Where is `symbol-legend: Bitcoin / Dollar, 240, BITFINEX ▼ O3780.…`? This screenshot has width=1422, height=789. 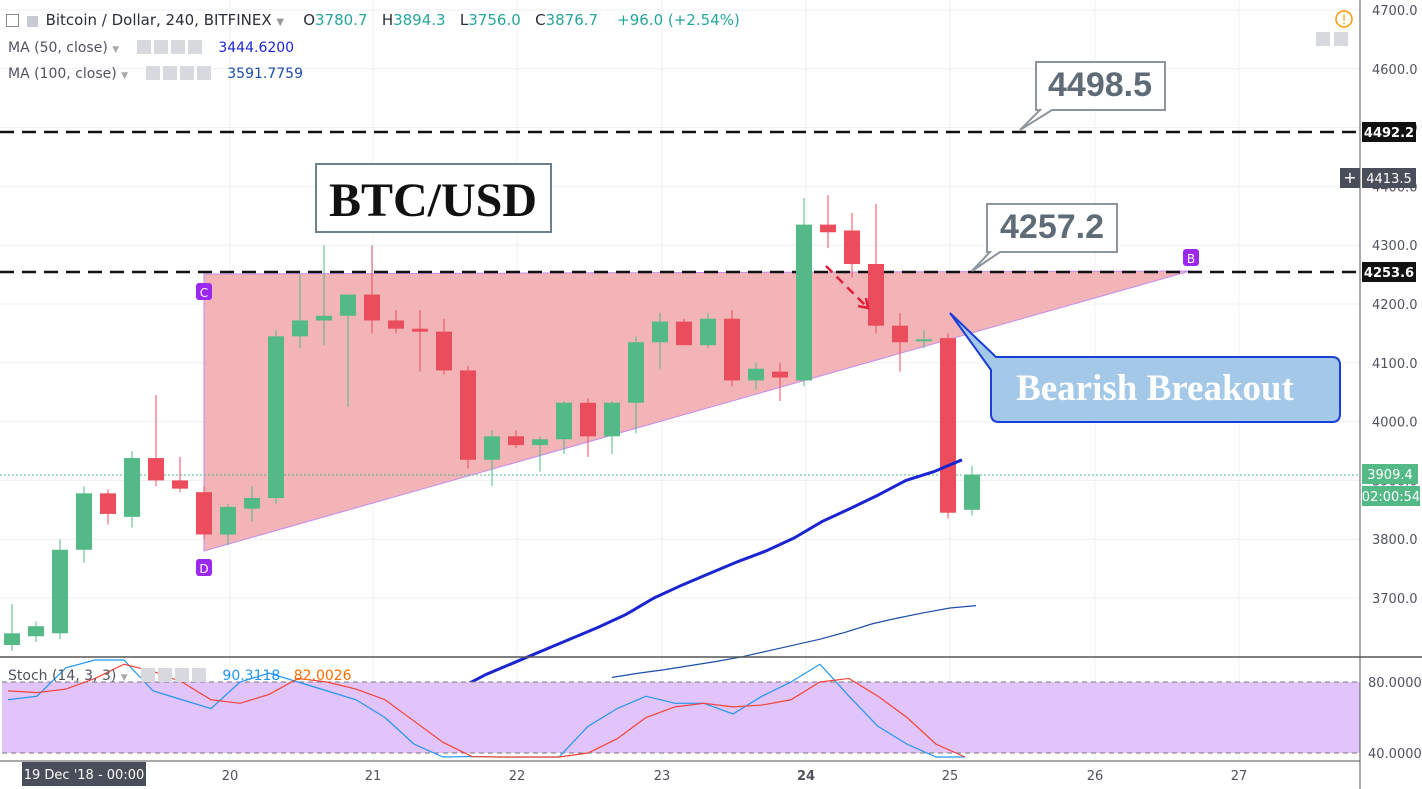 symbol-legend: Bitcoin / Dollar, 240, BITFINEX ▼ O3780.… is located at coordinates (373, 20).